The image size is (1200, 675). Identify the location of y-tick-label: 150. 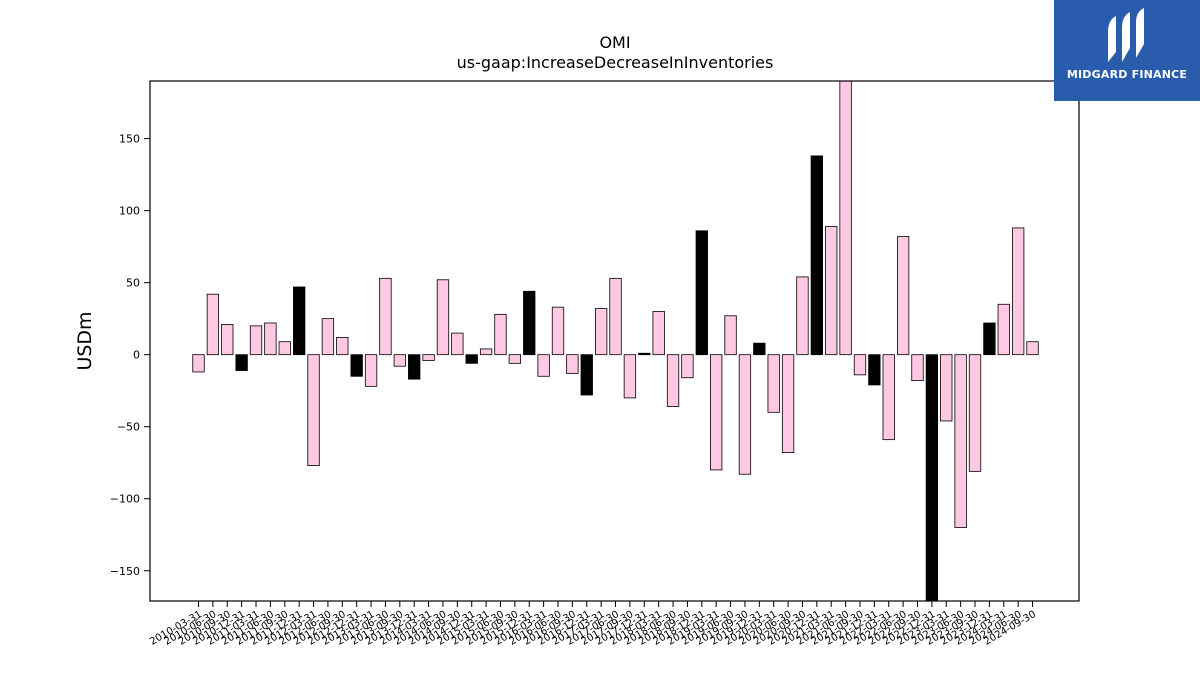
(129, 139).